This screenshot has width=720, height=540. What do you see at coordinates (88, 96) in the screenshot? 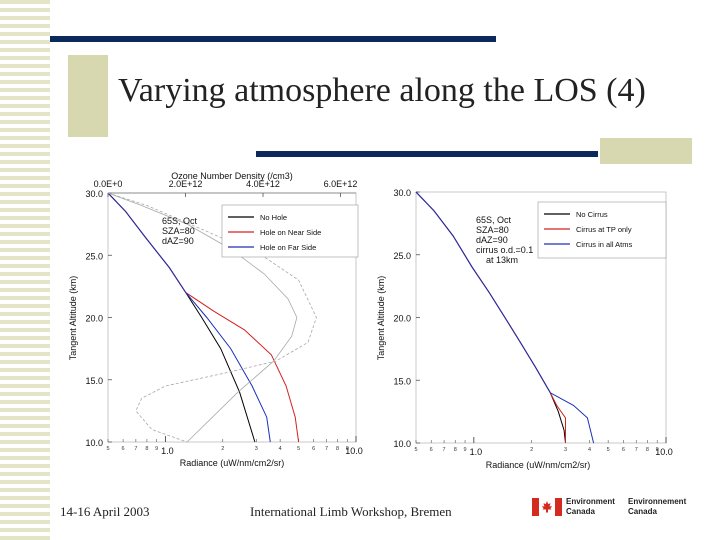
I see `decorative-olive-block` at bounding box center [88, 96].